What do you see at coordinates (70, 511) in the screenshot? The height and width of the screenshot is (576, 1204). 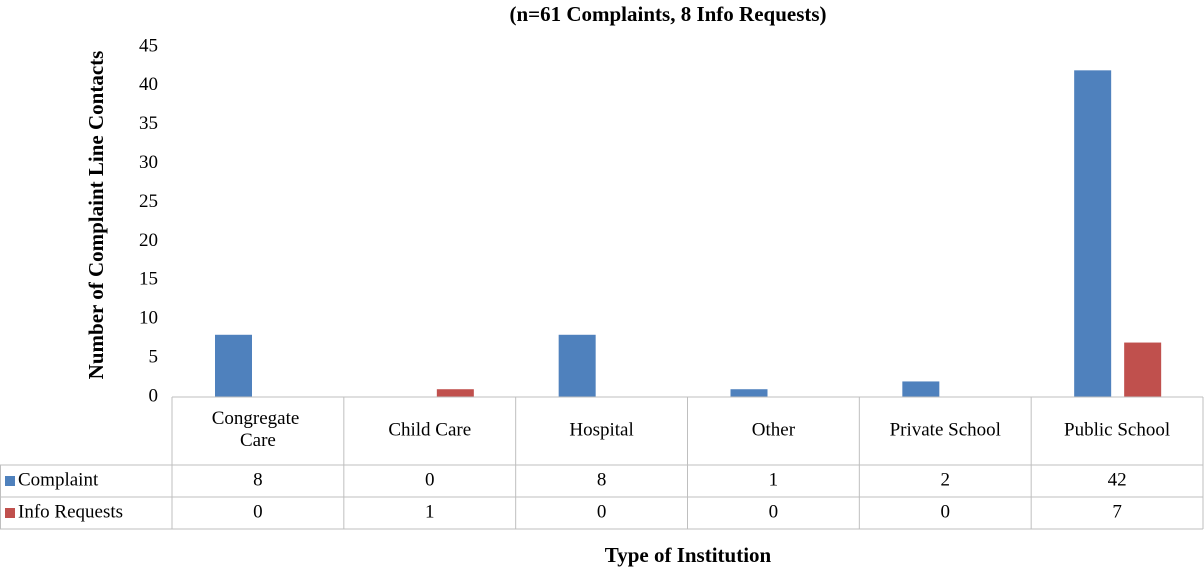 I see `legend-label: Info Requests` at bounding box center [70, 511].